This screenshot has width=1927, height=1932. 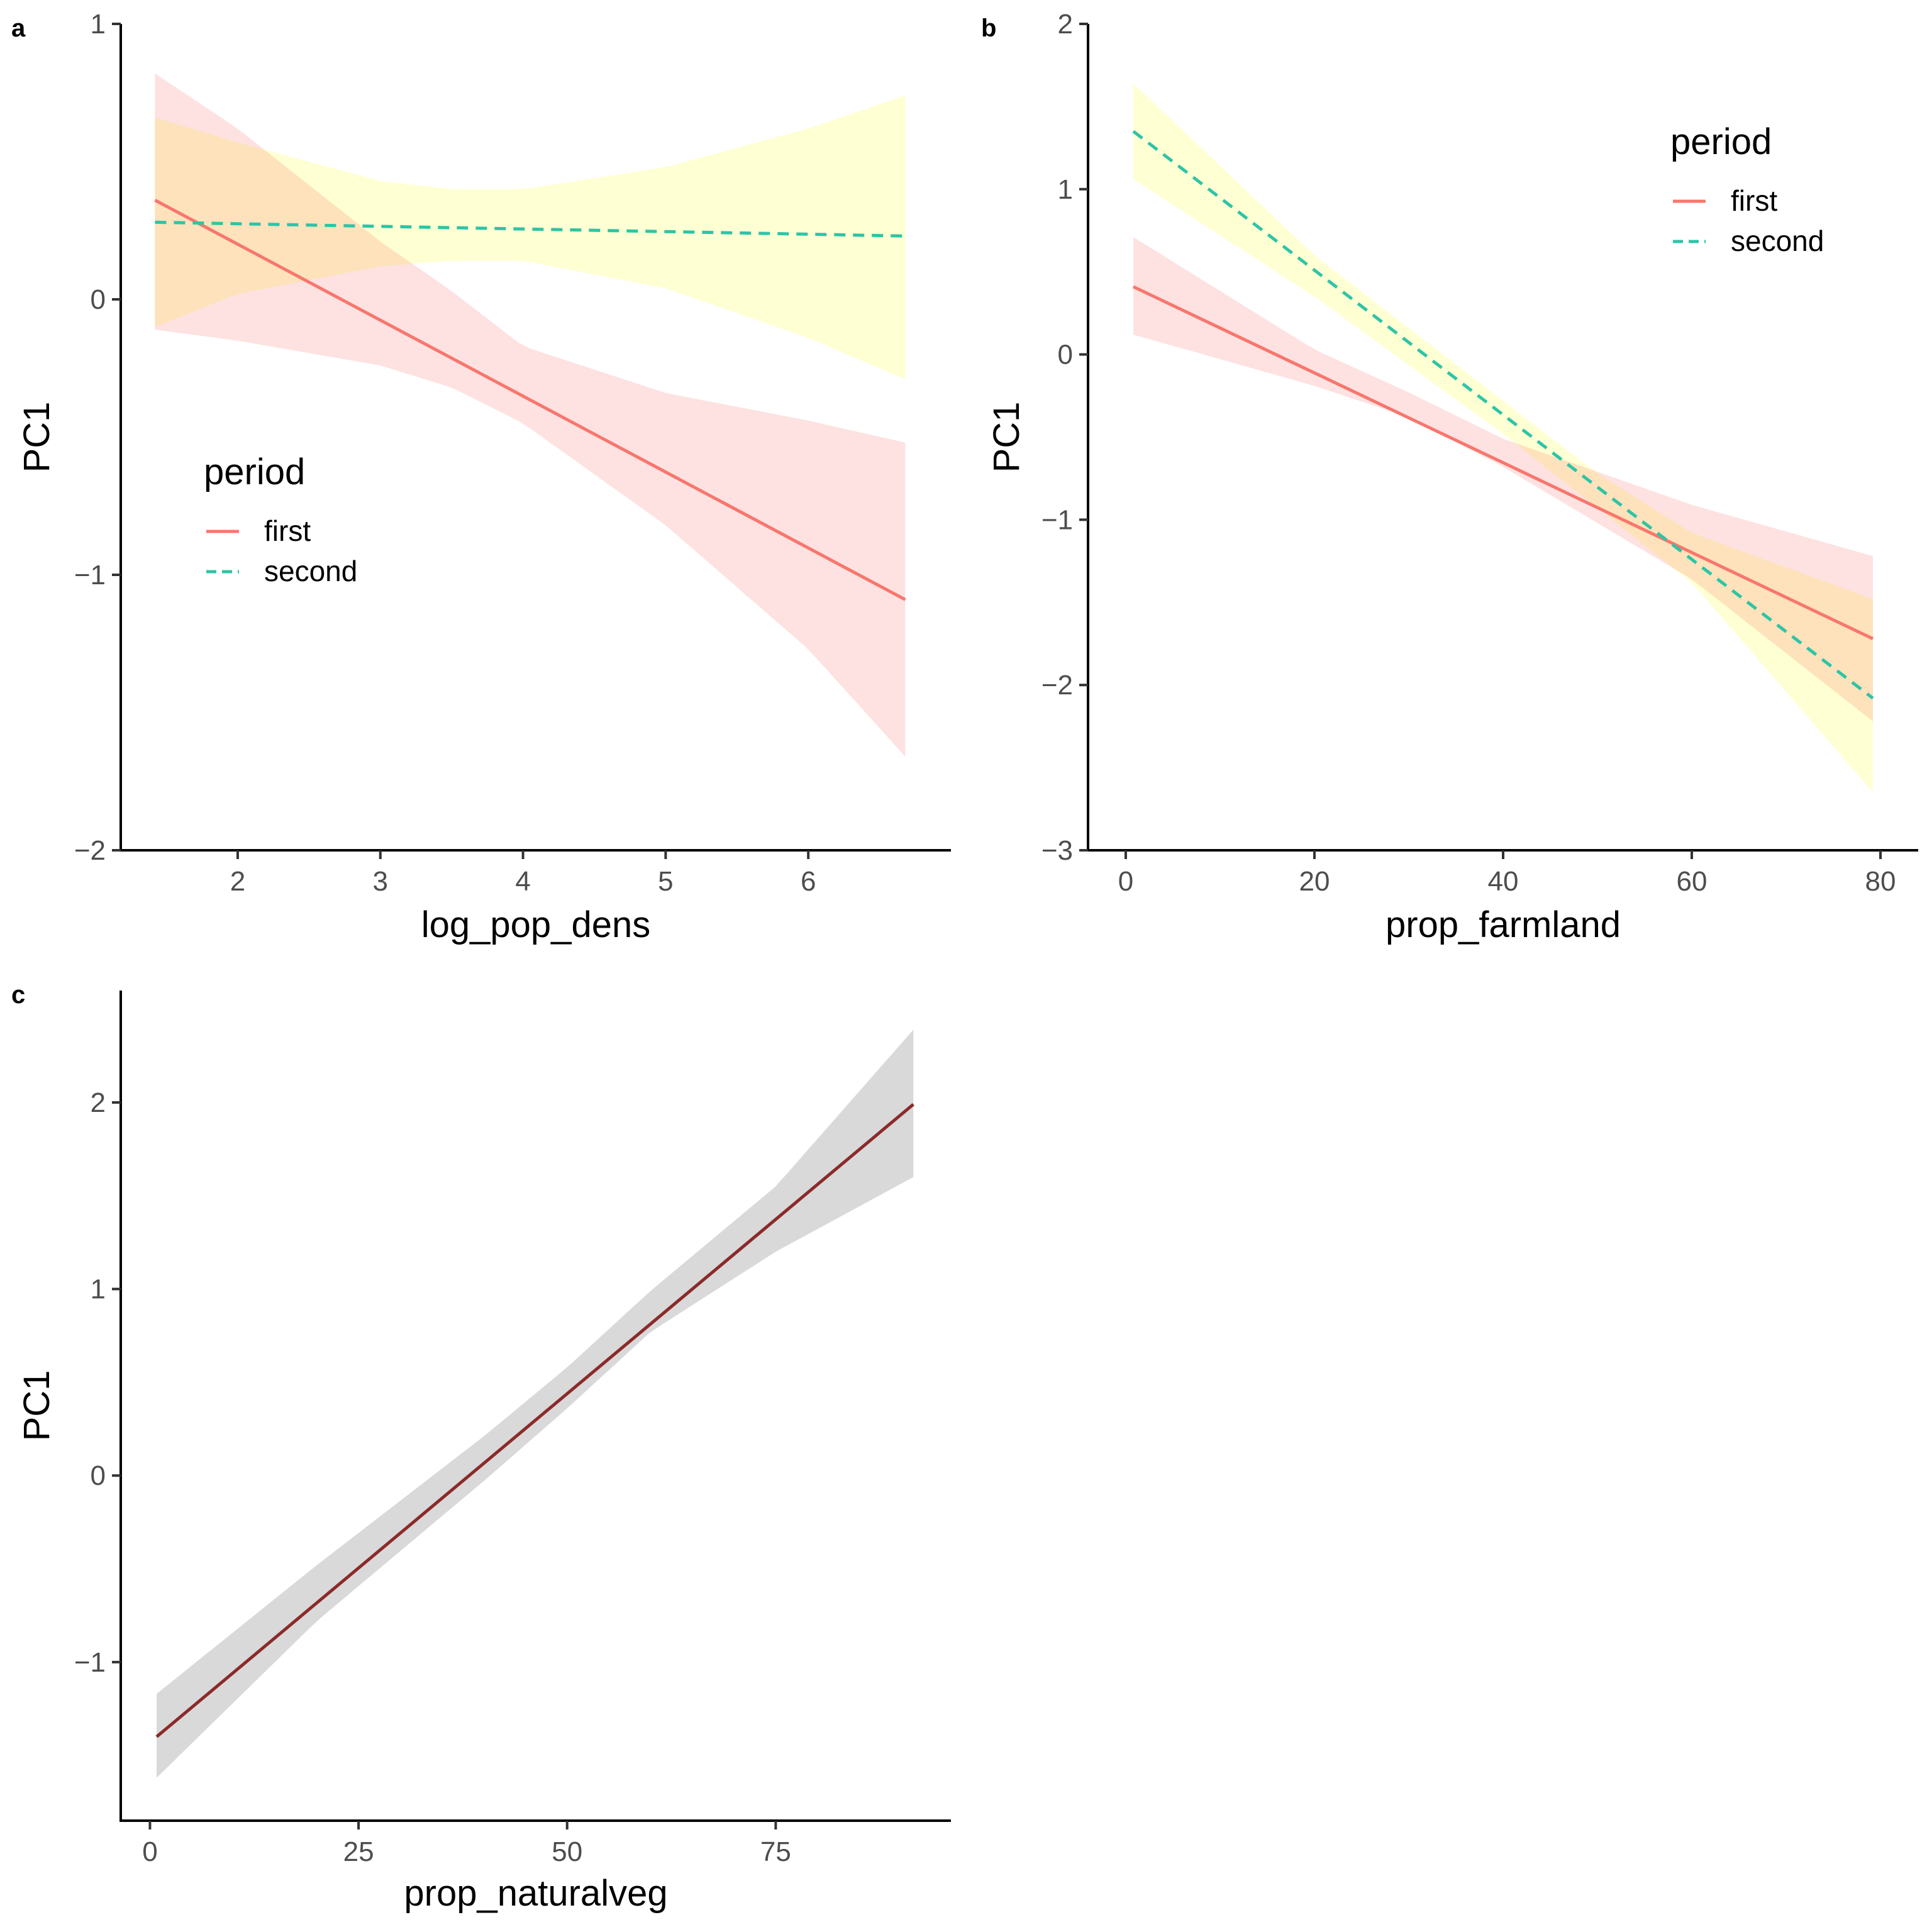 I want to click on x-tick-label: 6, so click(x=808, y=881).